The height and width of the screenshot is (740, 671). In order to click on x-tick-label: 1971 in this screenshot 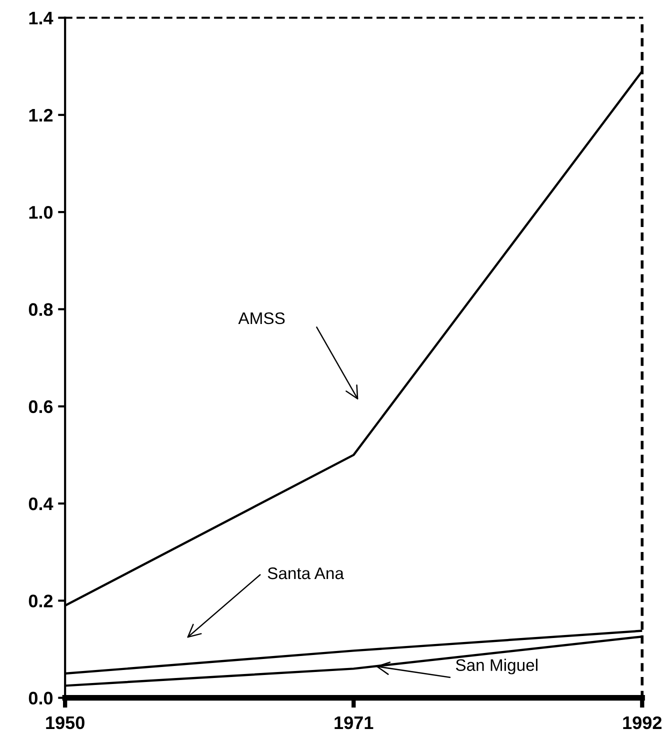, I will do `click(354, 723)`.